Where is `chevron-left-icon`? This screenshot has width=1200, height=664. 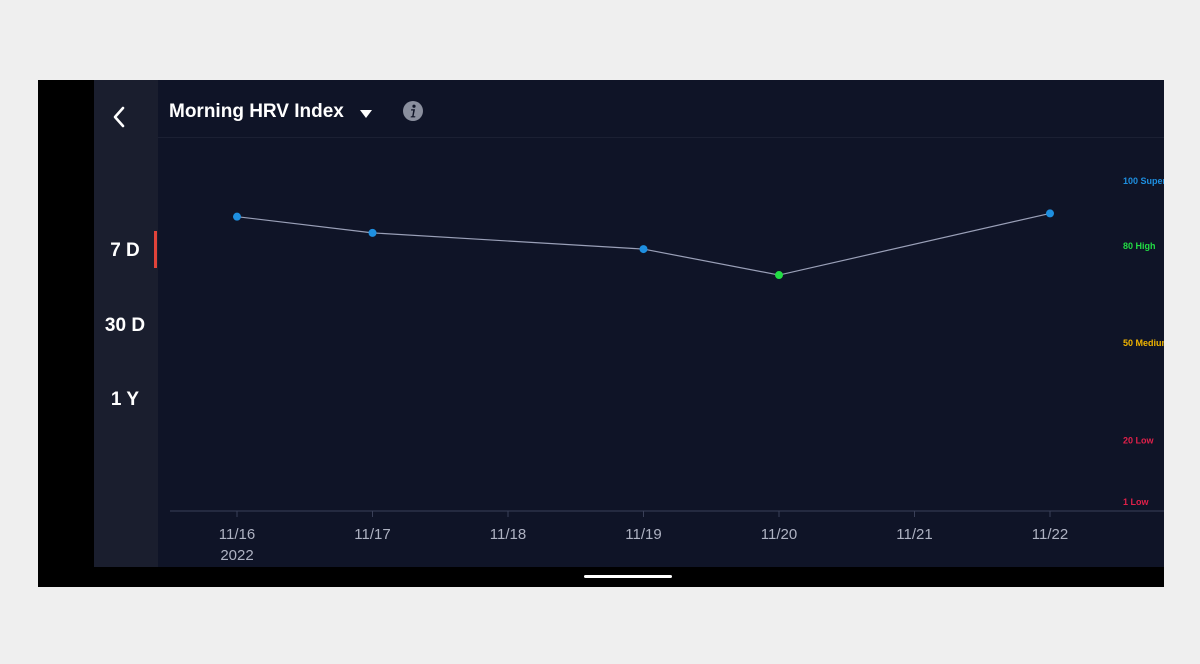
chevron-left-icon is located at coordinates (119, 117).